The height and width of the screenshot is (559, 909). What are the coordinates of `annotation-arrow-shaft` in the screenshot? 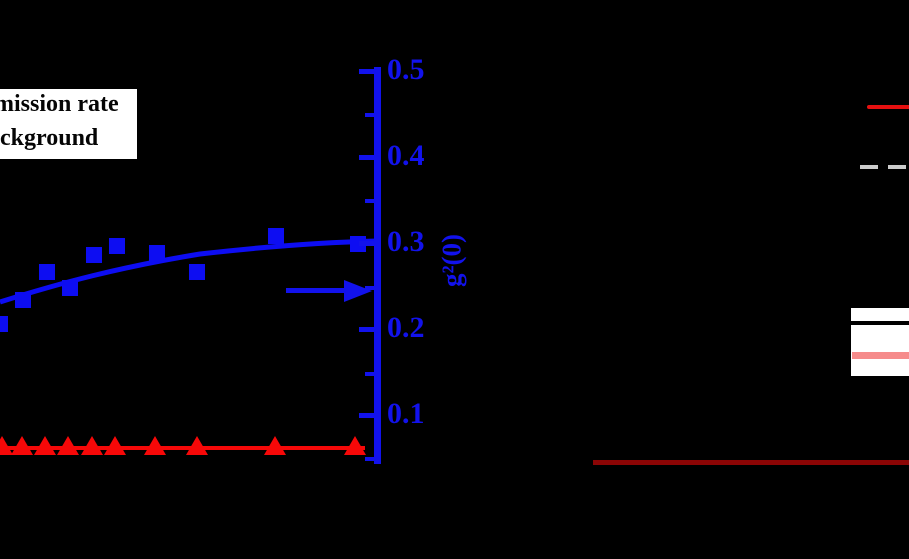 It's located at (315, 290).